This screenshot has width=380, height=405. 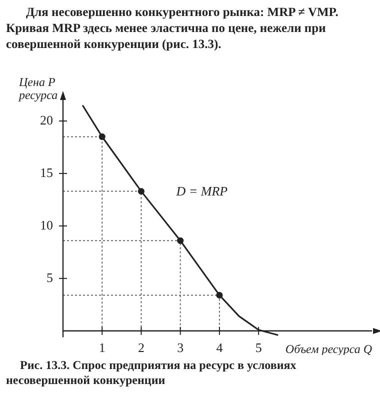 What do you see at coordinates (173, 28) in the screenshot?
I see `text: Для несовершенно конкурентного рынка: MRP ≠ VMP. Кривая MRP здесь менее эластична по цене, нежели при совершенной конкуренции (рис. 13.3).` at bounding box center [173, 28].